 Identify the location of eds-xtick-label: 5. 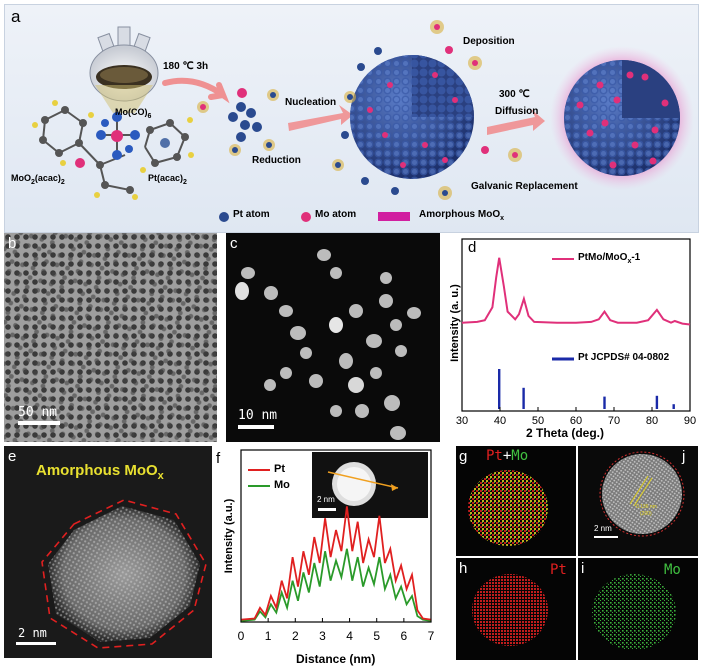
(376, 636).